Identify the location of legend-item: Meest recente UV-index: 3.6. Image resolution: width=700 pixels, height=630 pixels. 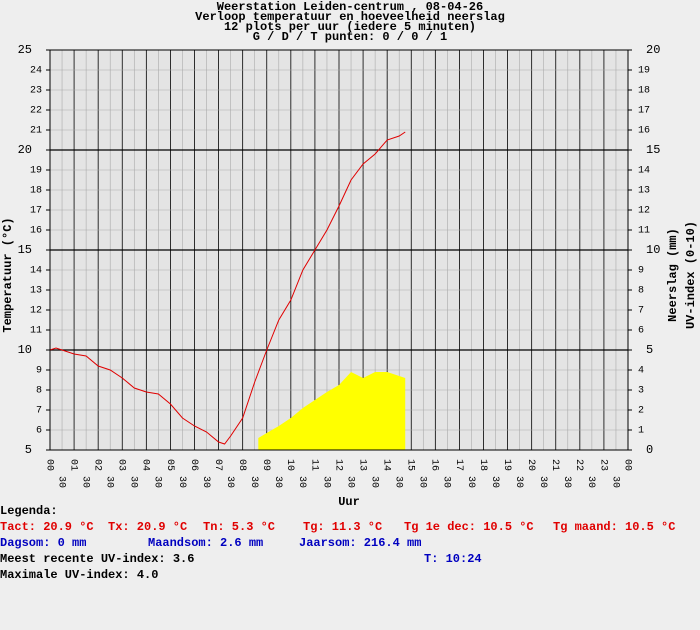
(97, 559).